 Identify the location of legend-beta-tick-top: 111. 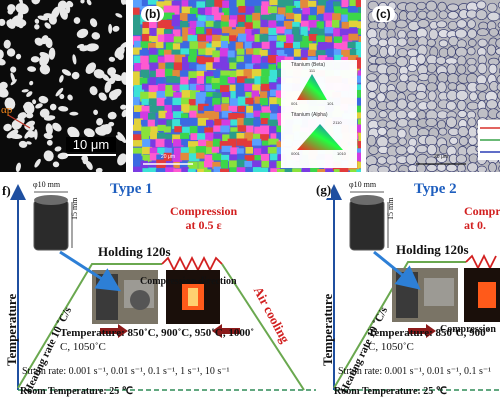
(312, 70).